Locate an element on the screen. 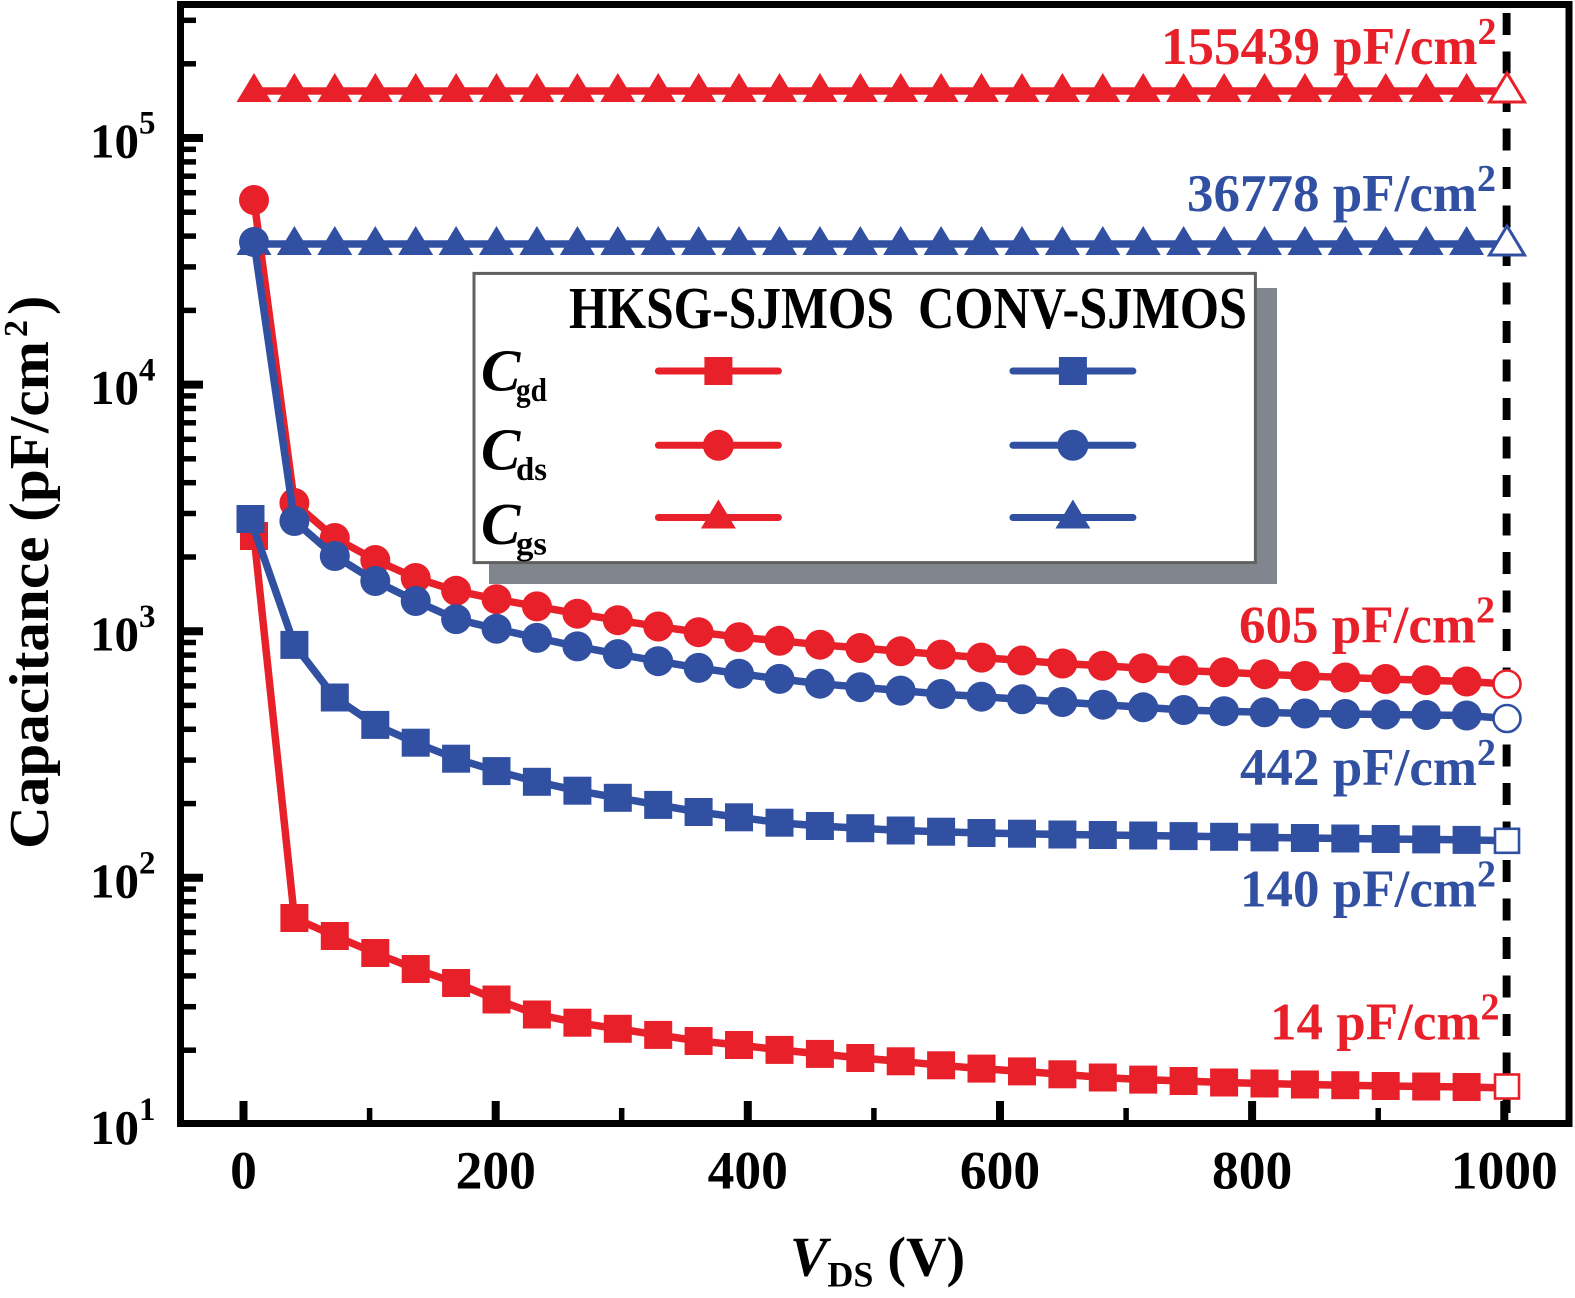  svg-text: 10⁵ is located at coordinates (123, 137).